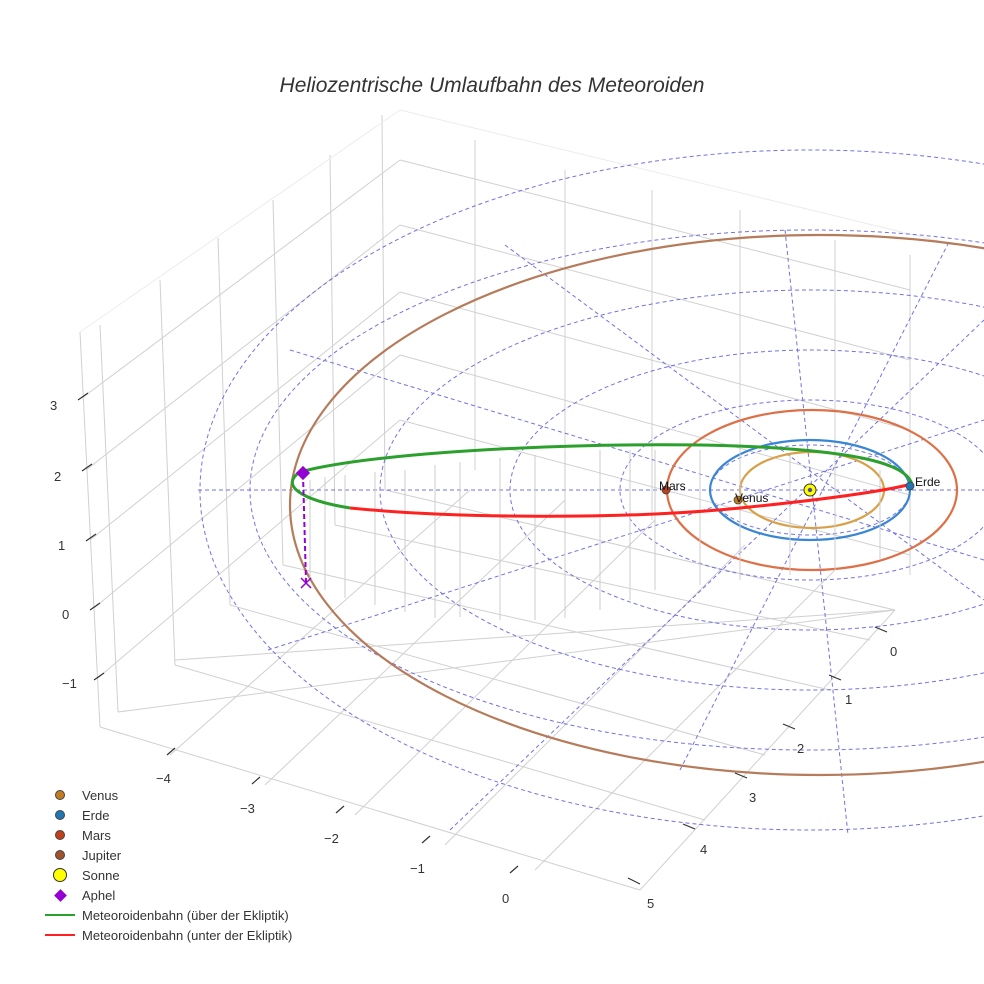 This screenshot has width=984, height=984. I want to click on y-tick-5: 5, so click(650, 903).